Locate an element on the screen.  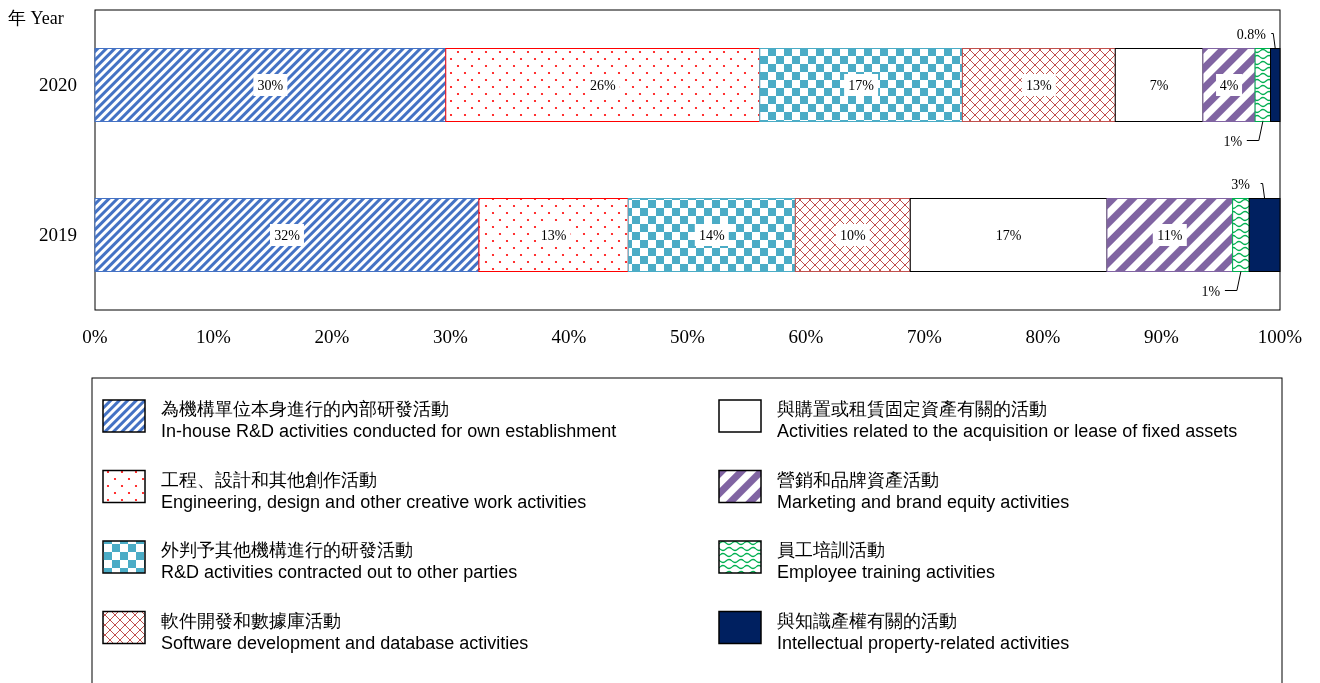
y-axis-title: 年 Year is located at coordinates (36, 18).